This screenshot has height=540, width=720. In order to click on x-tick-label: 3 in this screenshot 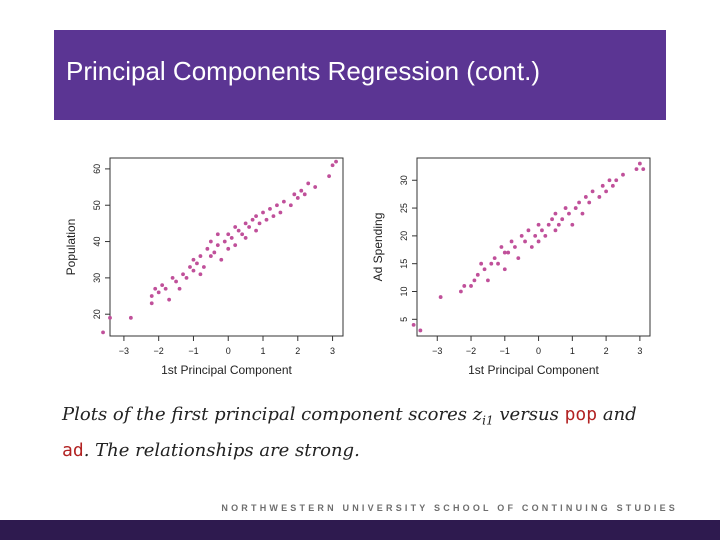, I will do `click(332, 351)`.